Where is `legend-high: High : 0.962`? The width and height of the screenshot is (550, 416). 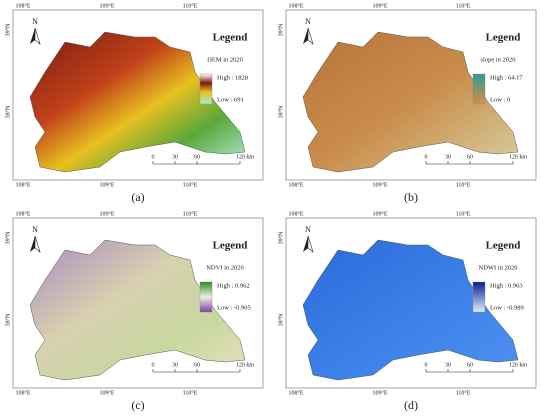 legend-high: High : 0.962 is located at coordinates (233, 285).